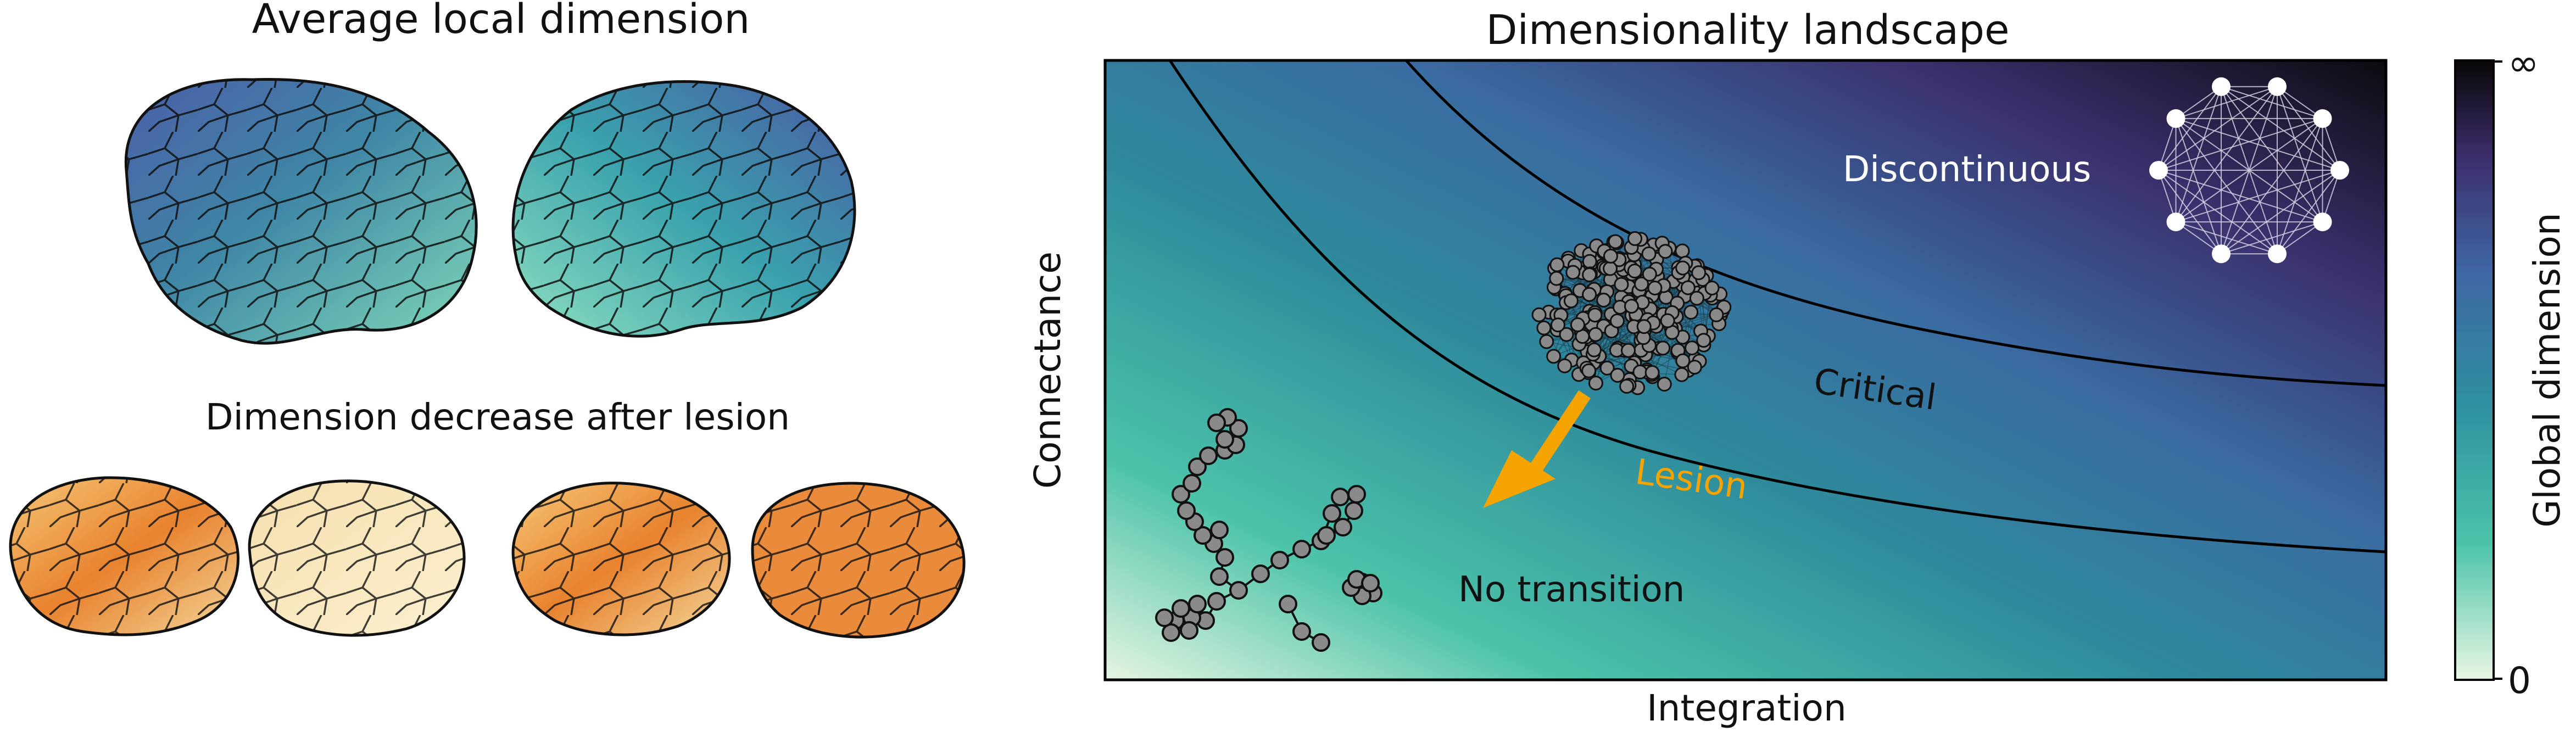 This screenshot has width=2576, height=732. Describe the element at coordinates (1048, 370) in the screenshot. I see `y-axis-label: Connectance` at that location.